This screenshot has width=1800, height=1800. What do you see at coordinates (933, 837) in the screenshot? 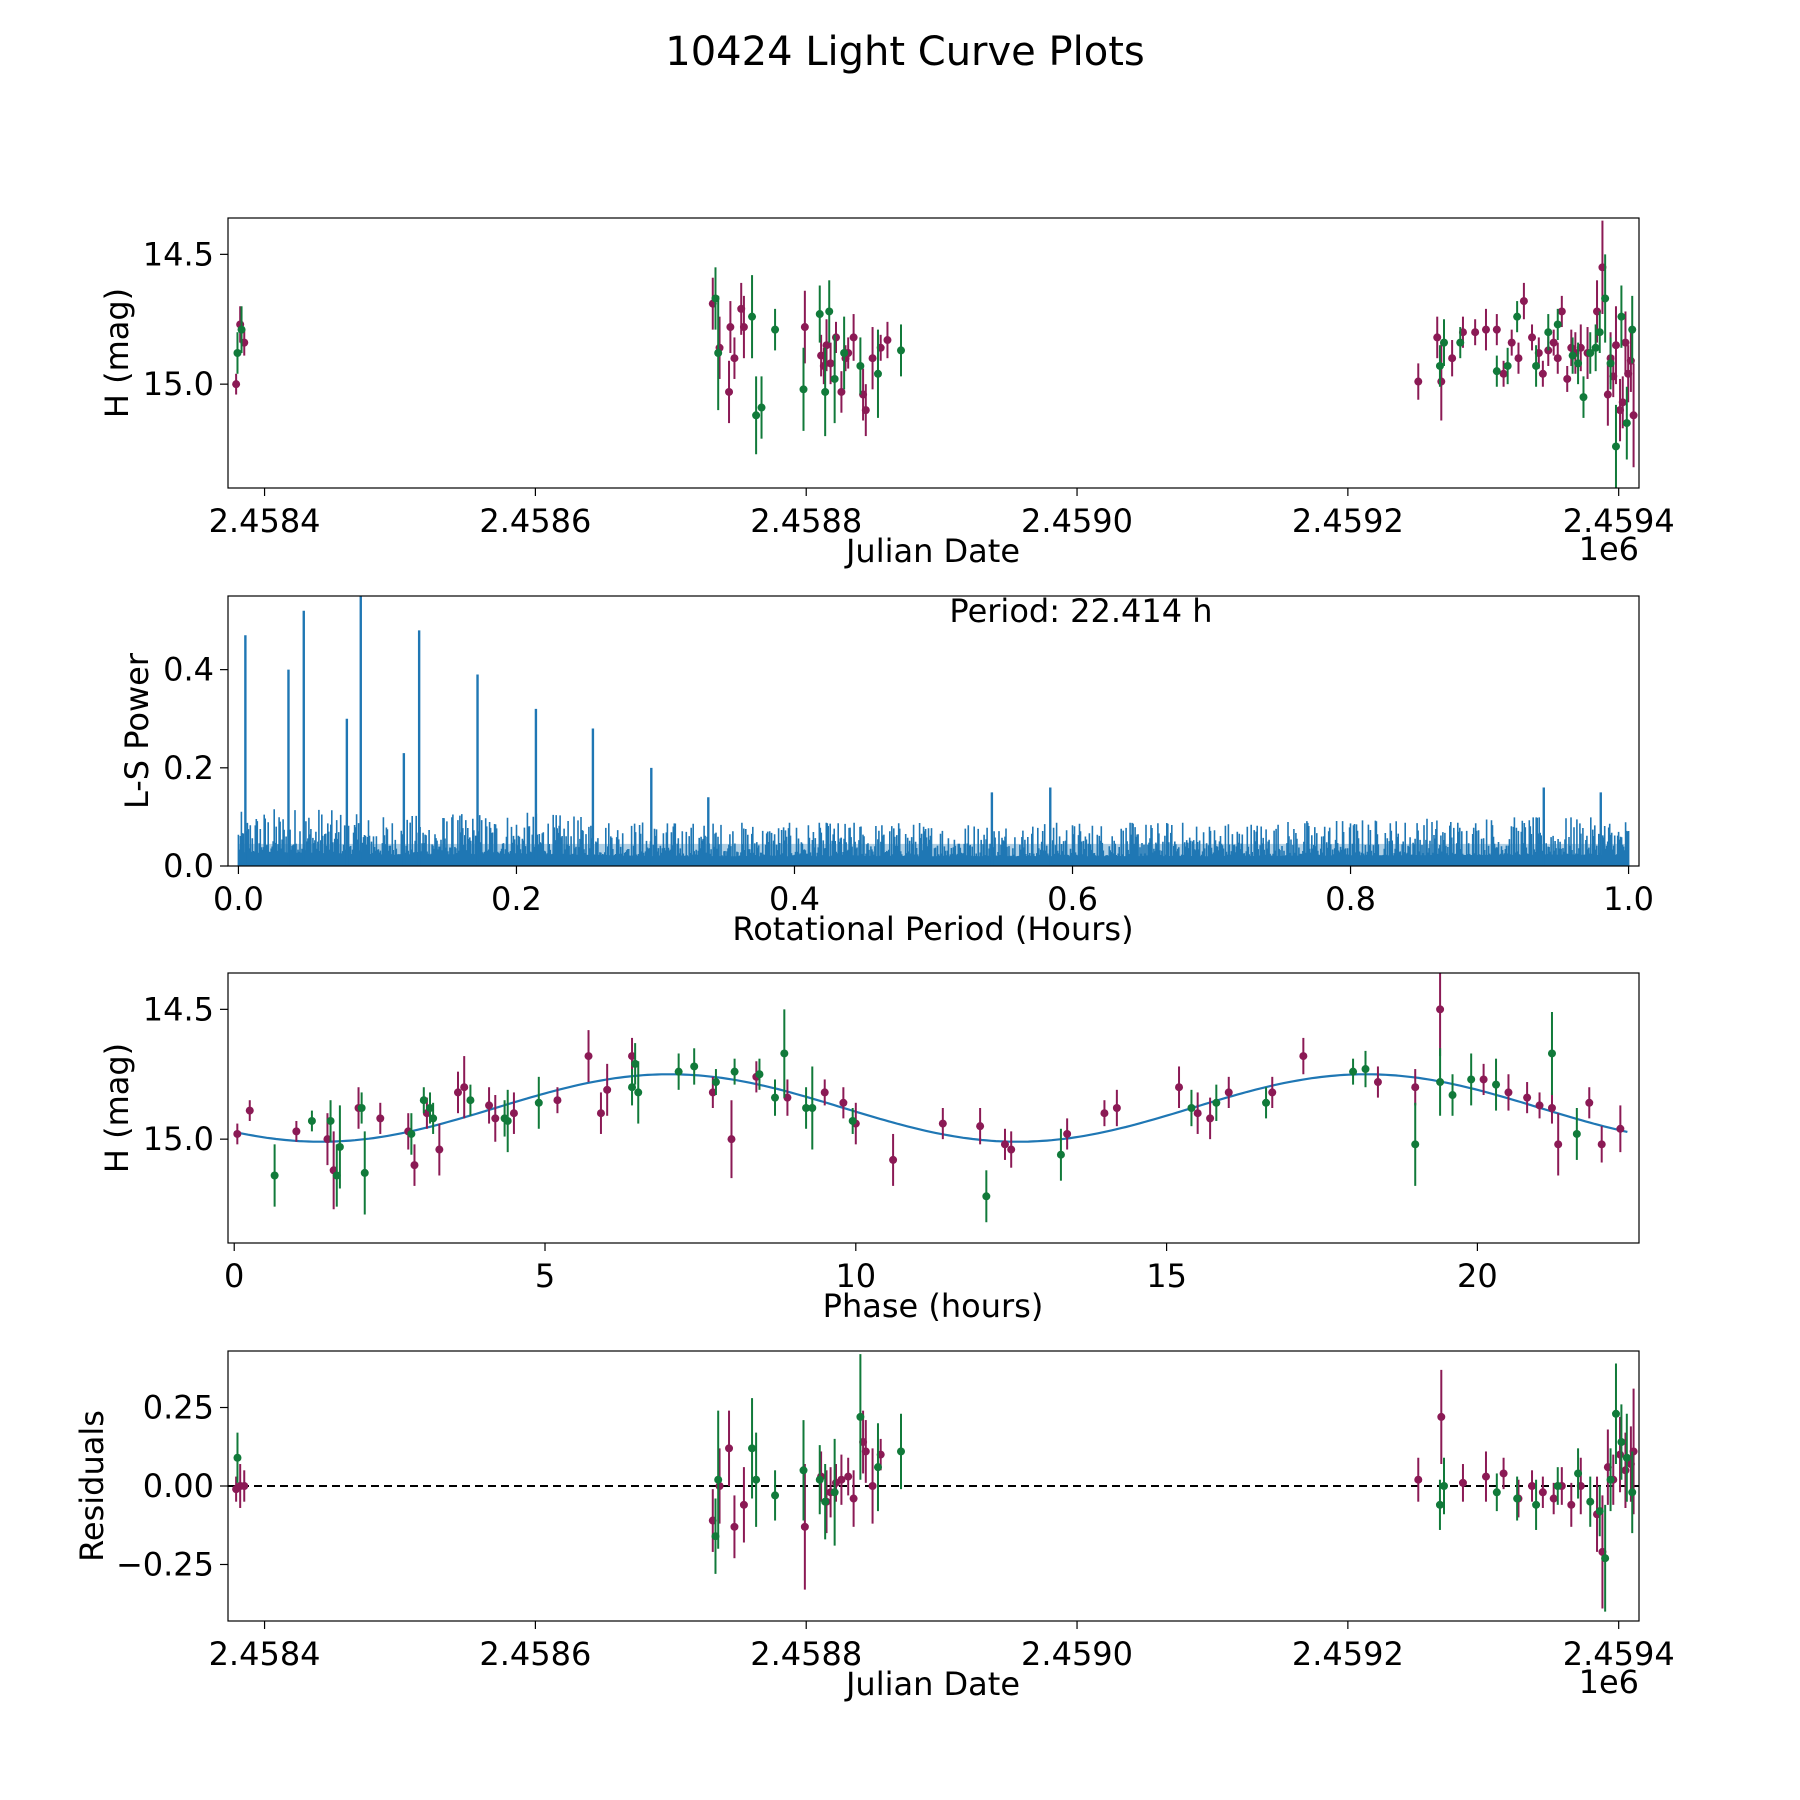
I see `periodogram-noise` at bounding box center [933, 837].